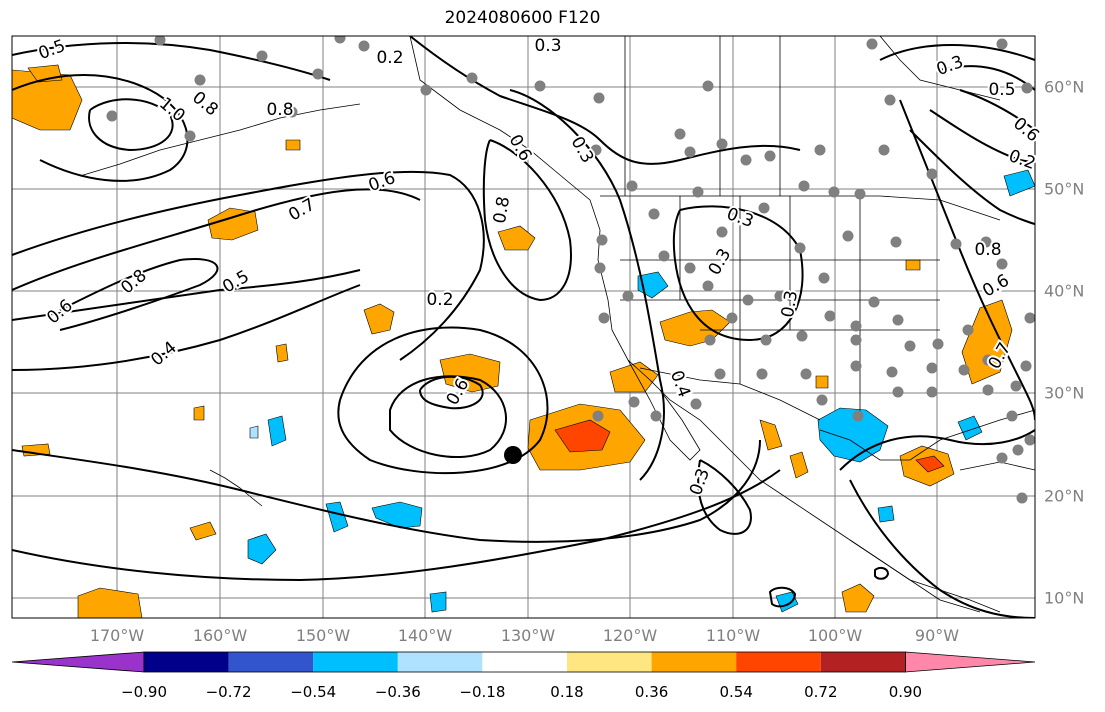 This screenshot has height=712, width=1105. I want to click on anomaly-region-light-negative, so click(254, 432).